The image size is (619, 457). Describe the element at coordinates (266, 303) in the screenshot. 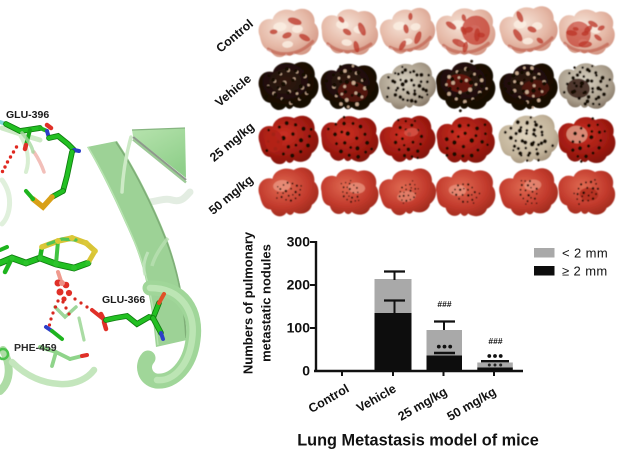

I see `svg-text: metastatic nodules` at that location.